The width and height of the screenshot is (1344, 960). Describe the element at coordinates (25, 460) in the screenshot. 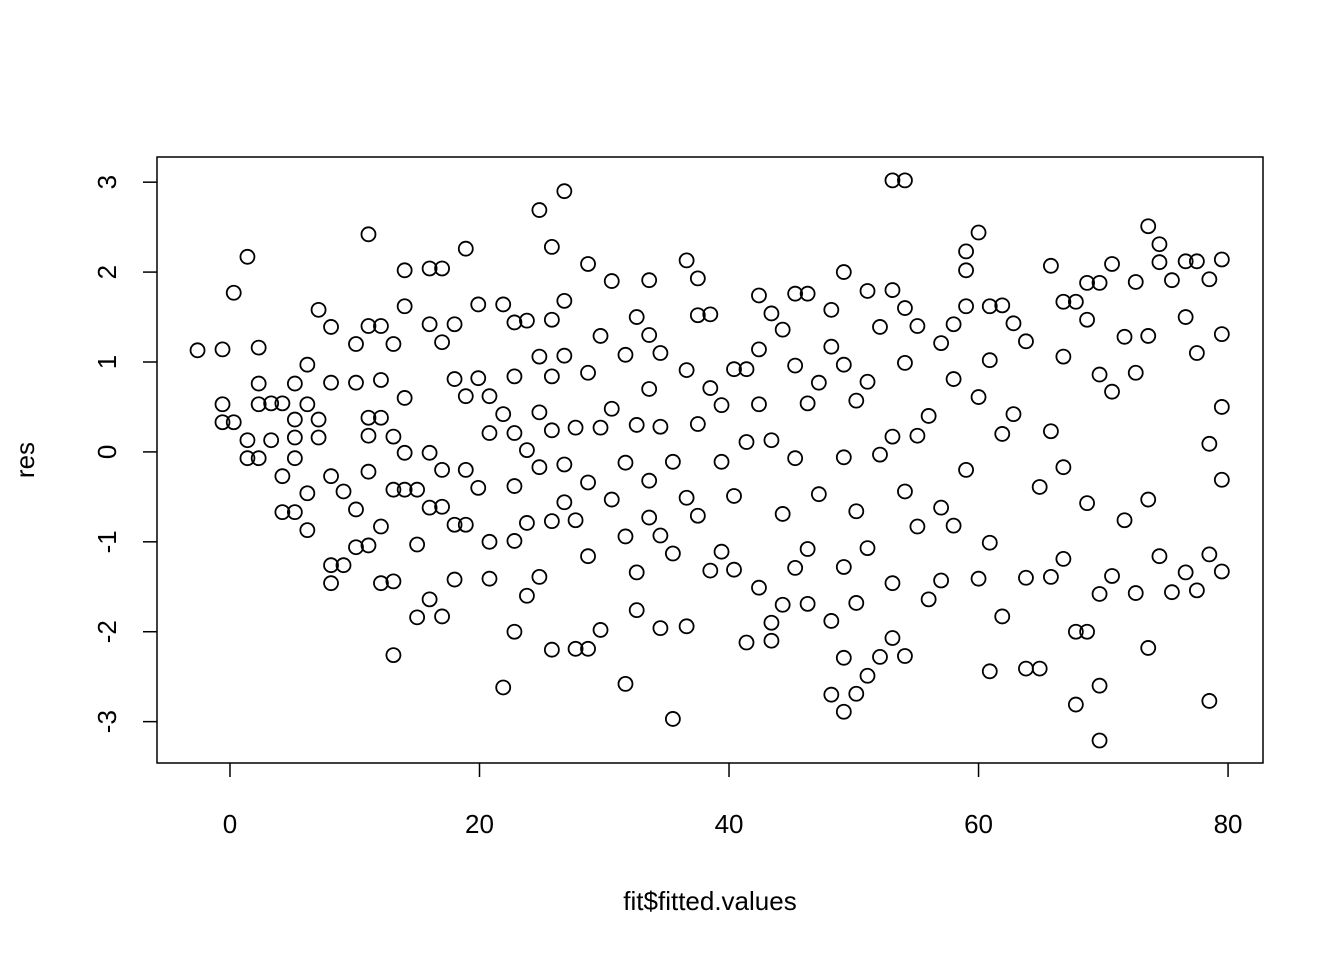

I see `y-axis-label: res` at that location.